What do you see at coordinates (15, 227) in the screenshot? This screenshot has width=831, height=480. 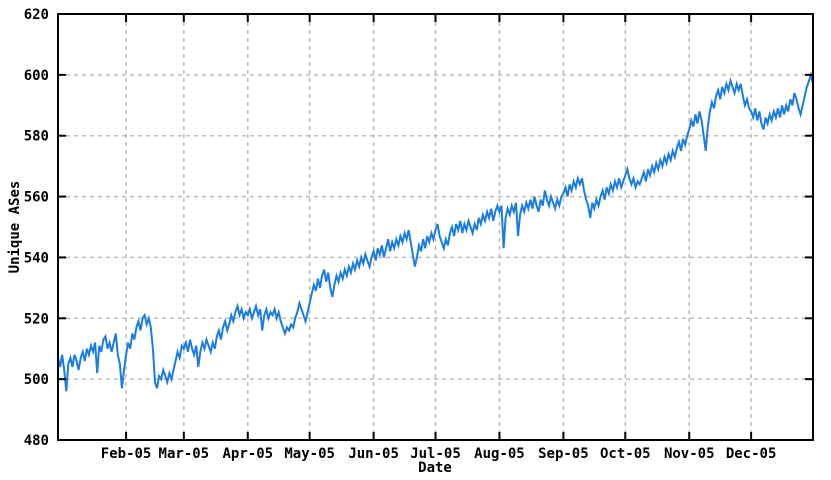 I see `y-axis-title: Unique ASes` at bounding box center [15, 227].